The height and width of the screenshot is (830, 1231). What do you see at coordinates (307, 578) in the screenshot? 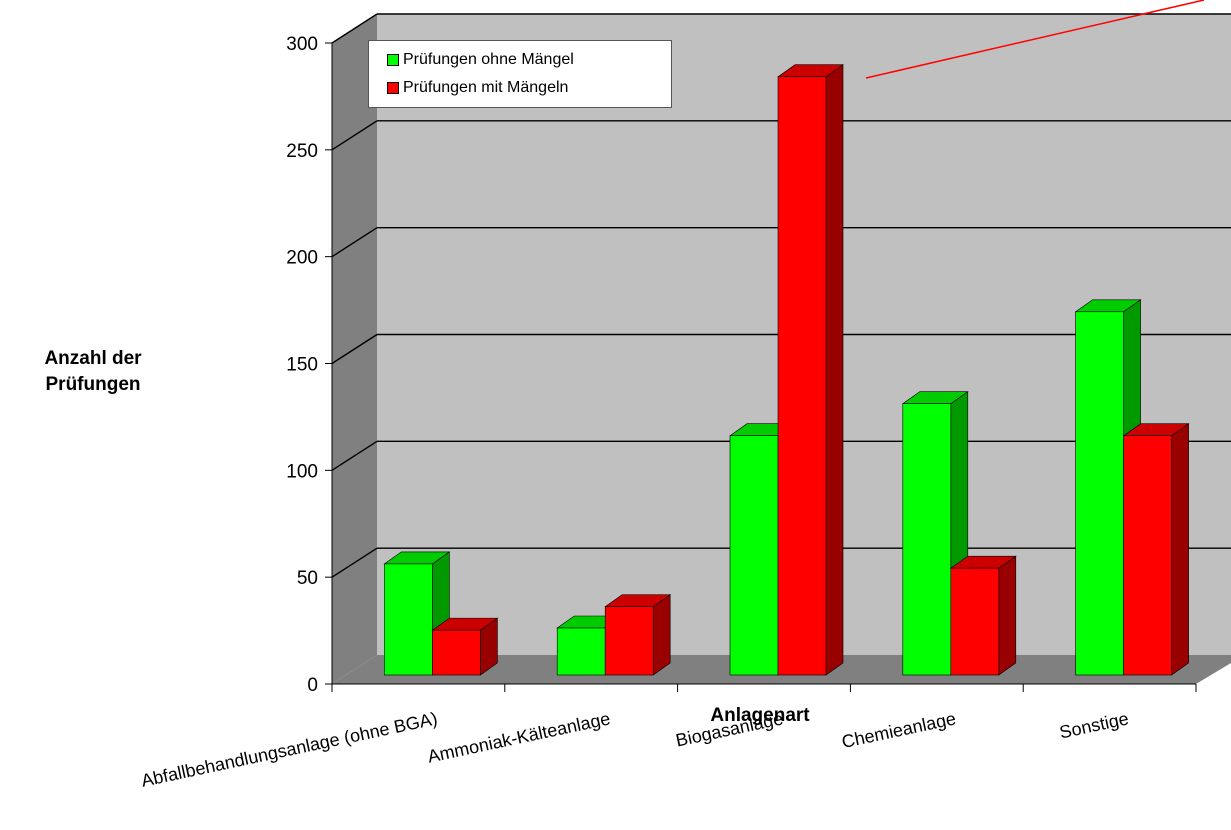
I see `y-tick-label: 50` at bounding box center [307, 578].